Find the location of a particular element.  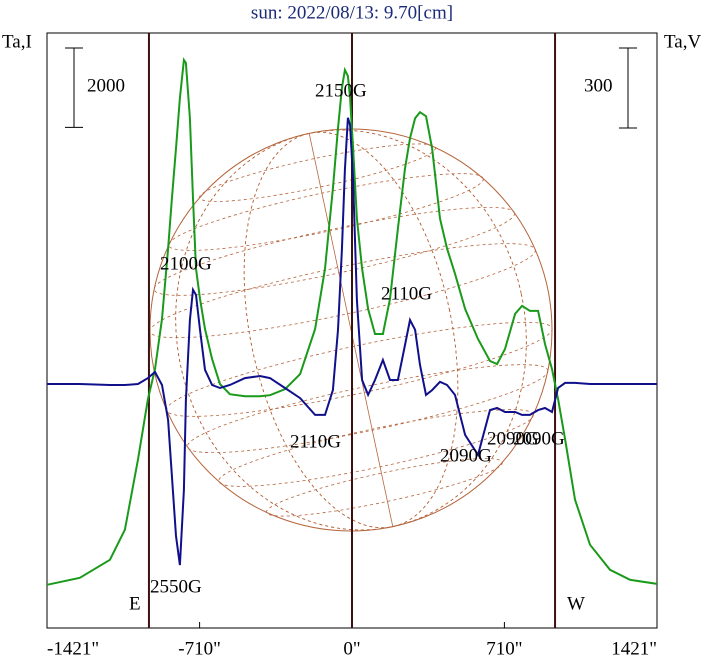

y-axis-label: Ta,I is located at coordinates (17, 41).